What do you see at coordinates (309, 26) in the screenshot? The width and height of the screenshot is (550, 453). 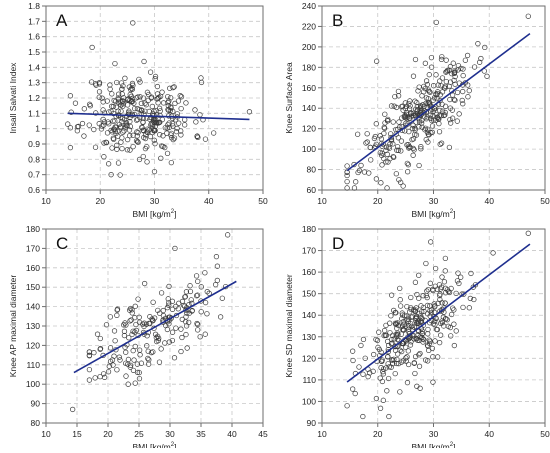 I see `y-tick-label: 220` at bounding box center [309, 26].